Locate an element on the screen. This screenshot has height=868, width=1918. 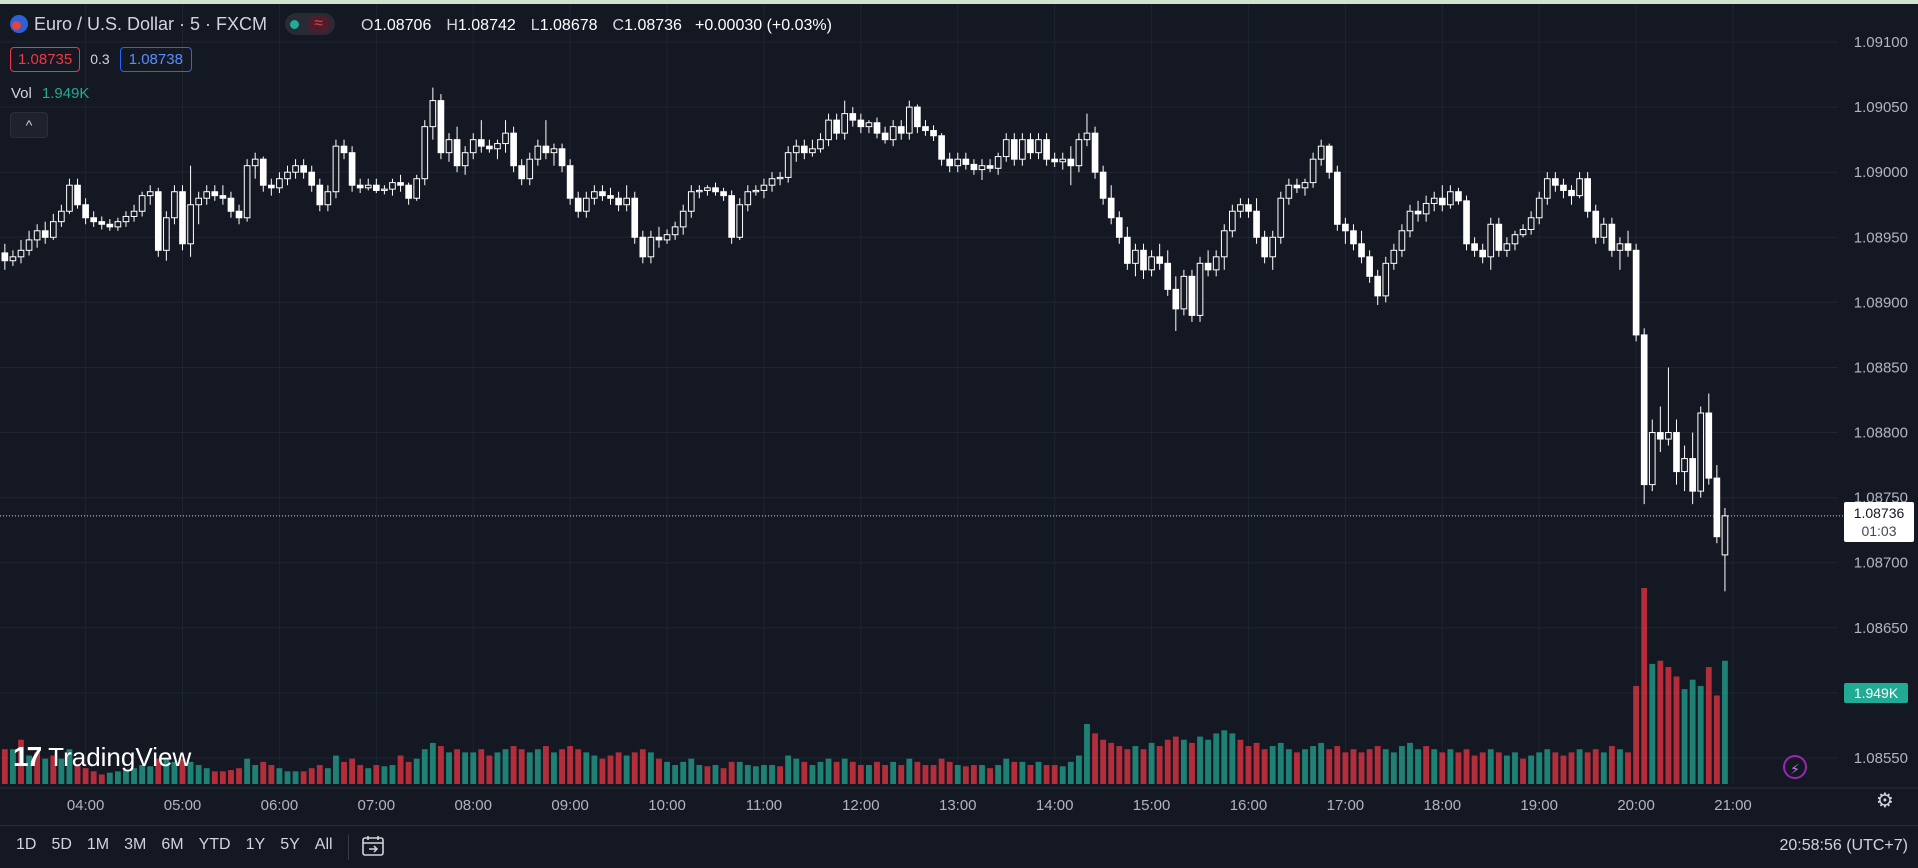
volume-label: Vol is located at coordinates (21, 93).